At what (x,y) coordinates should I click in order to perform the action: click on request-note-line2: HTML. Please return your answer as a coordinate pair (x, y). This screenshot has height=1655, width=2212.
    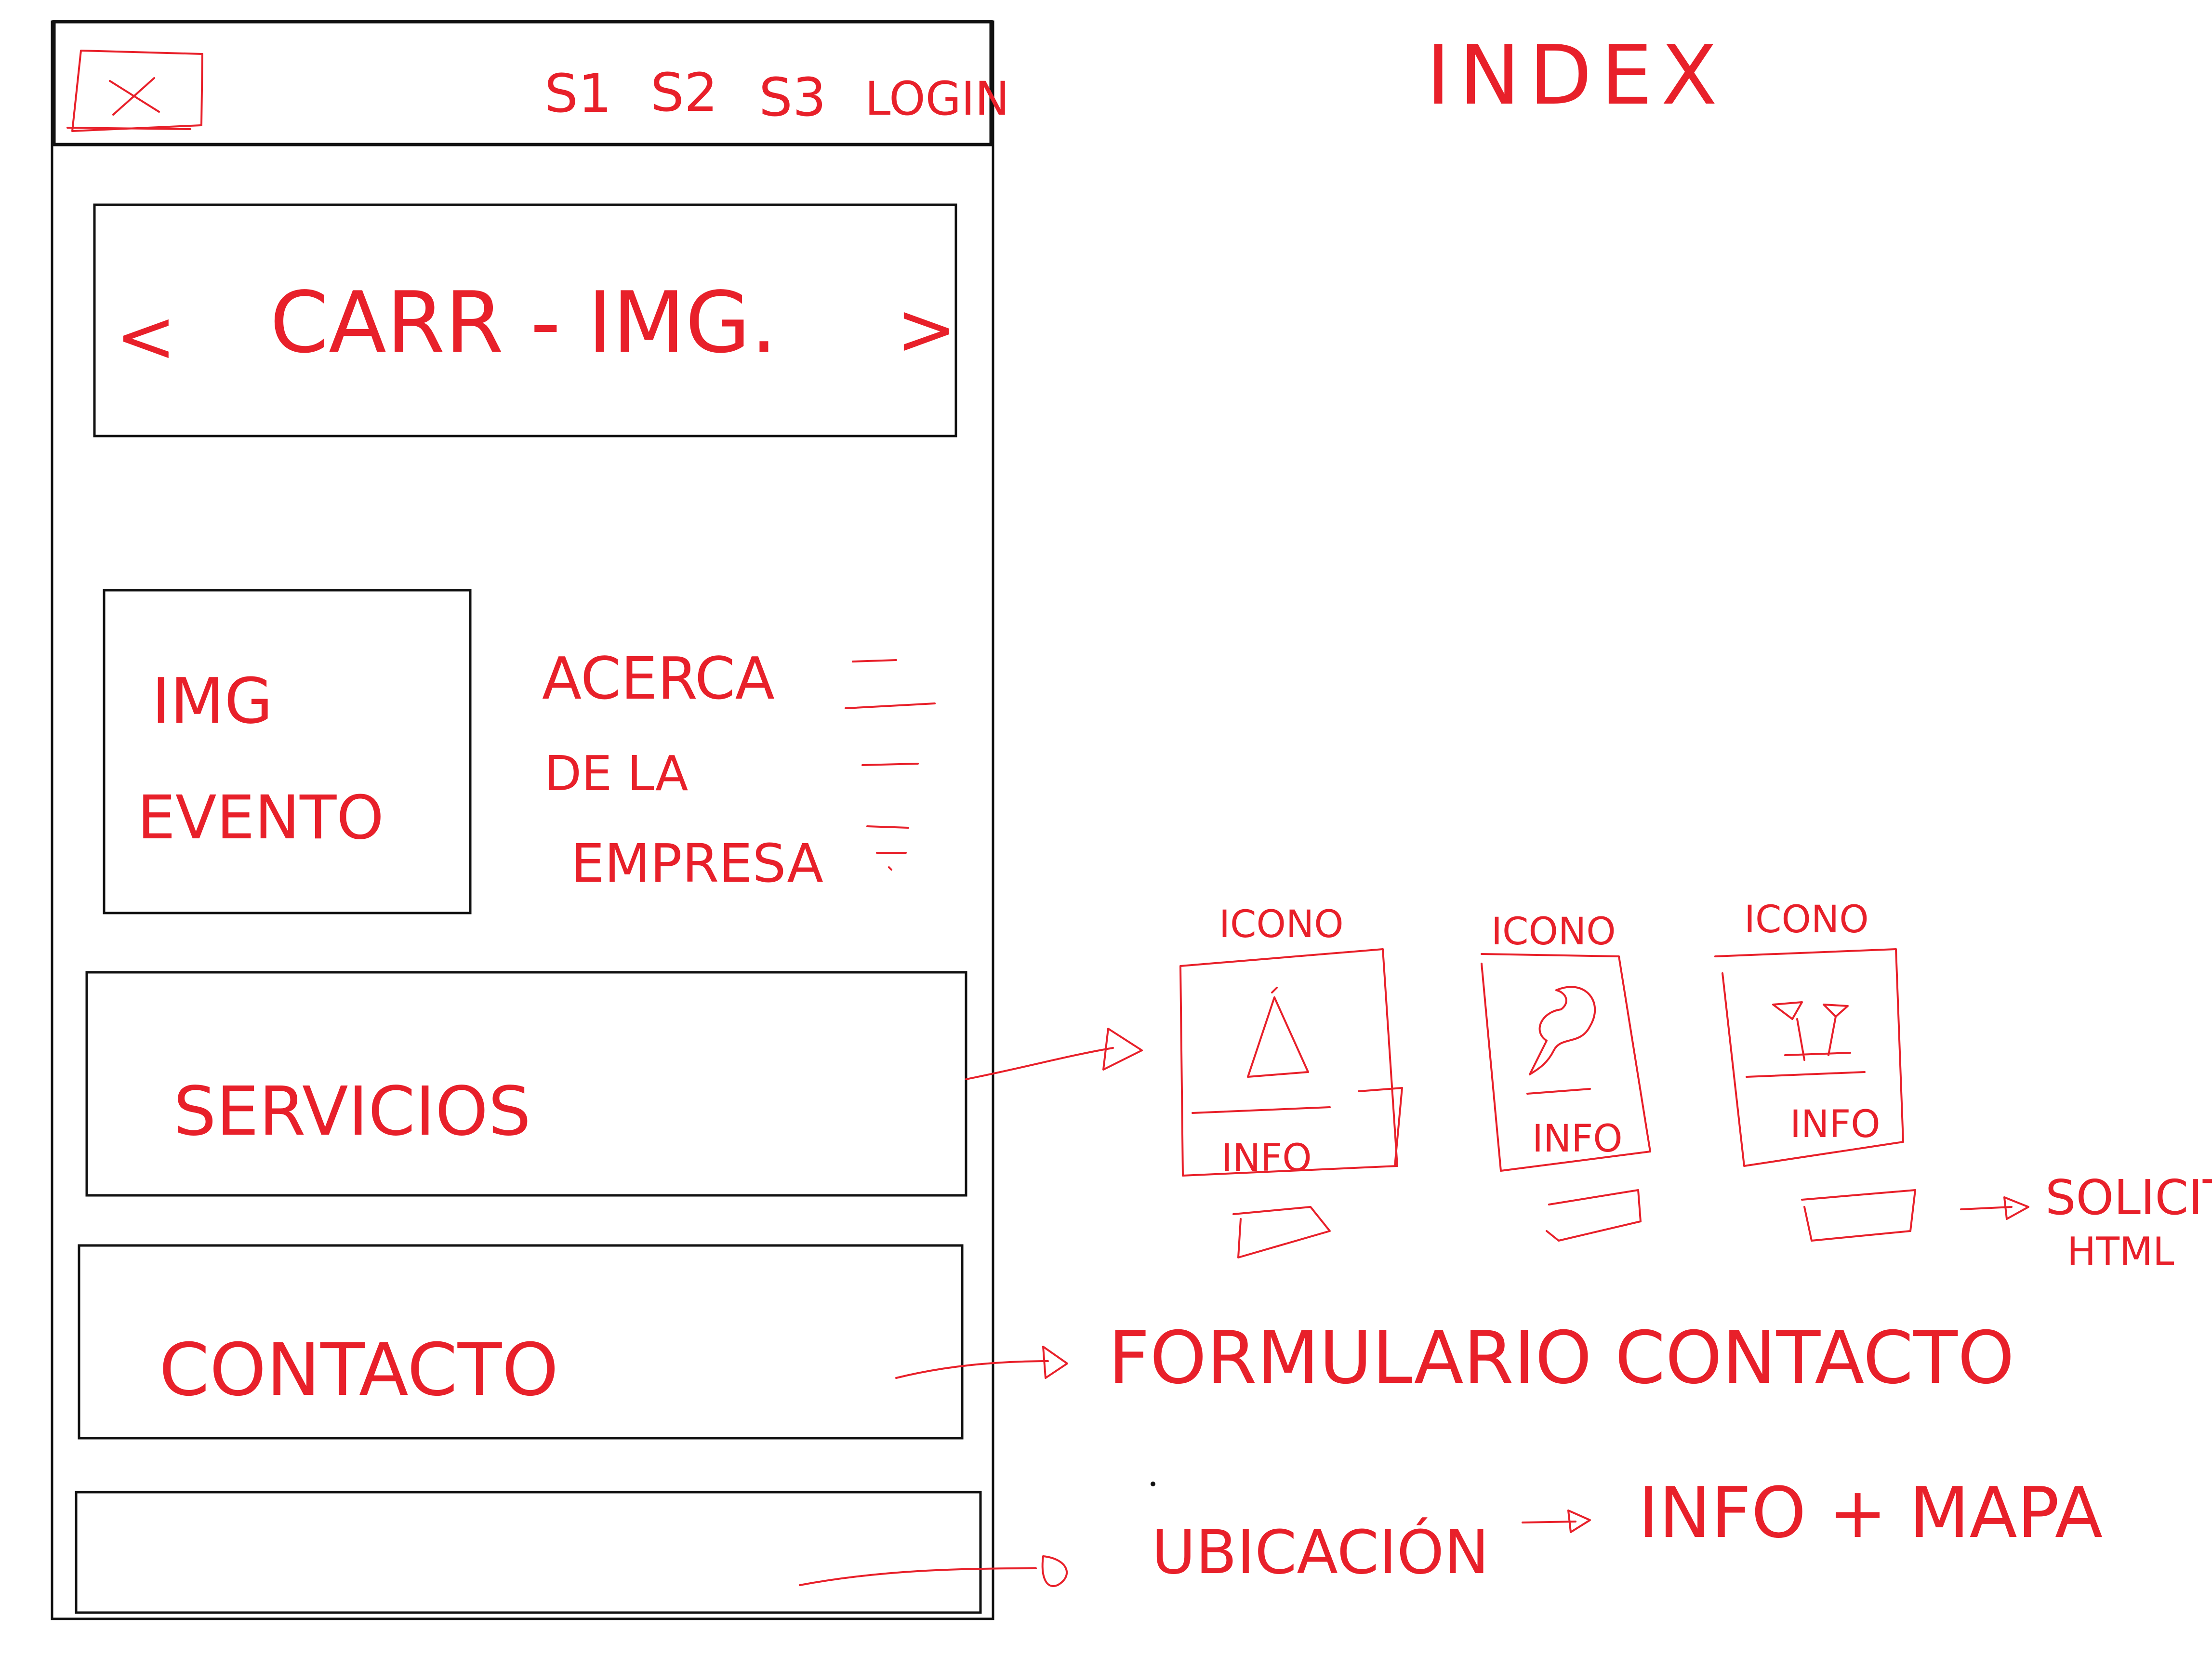
    Looking at the image, I should click on (2120, 1251).